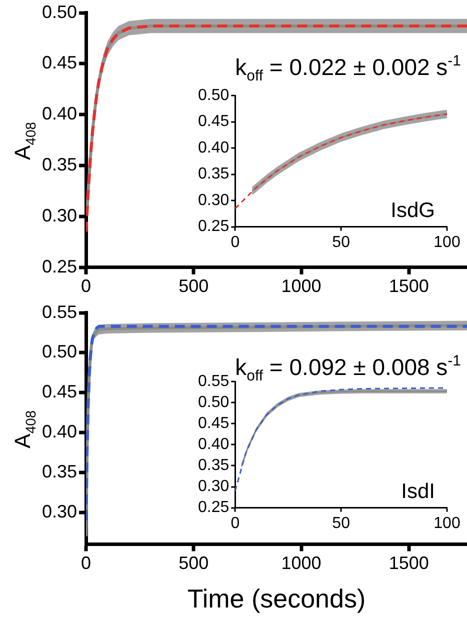 The image size is (467, 620). I want to click on annotation: IsdG, so click(413, 210).